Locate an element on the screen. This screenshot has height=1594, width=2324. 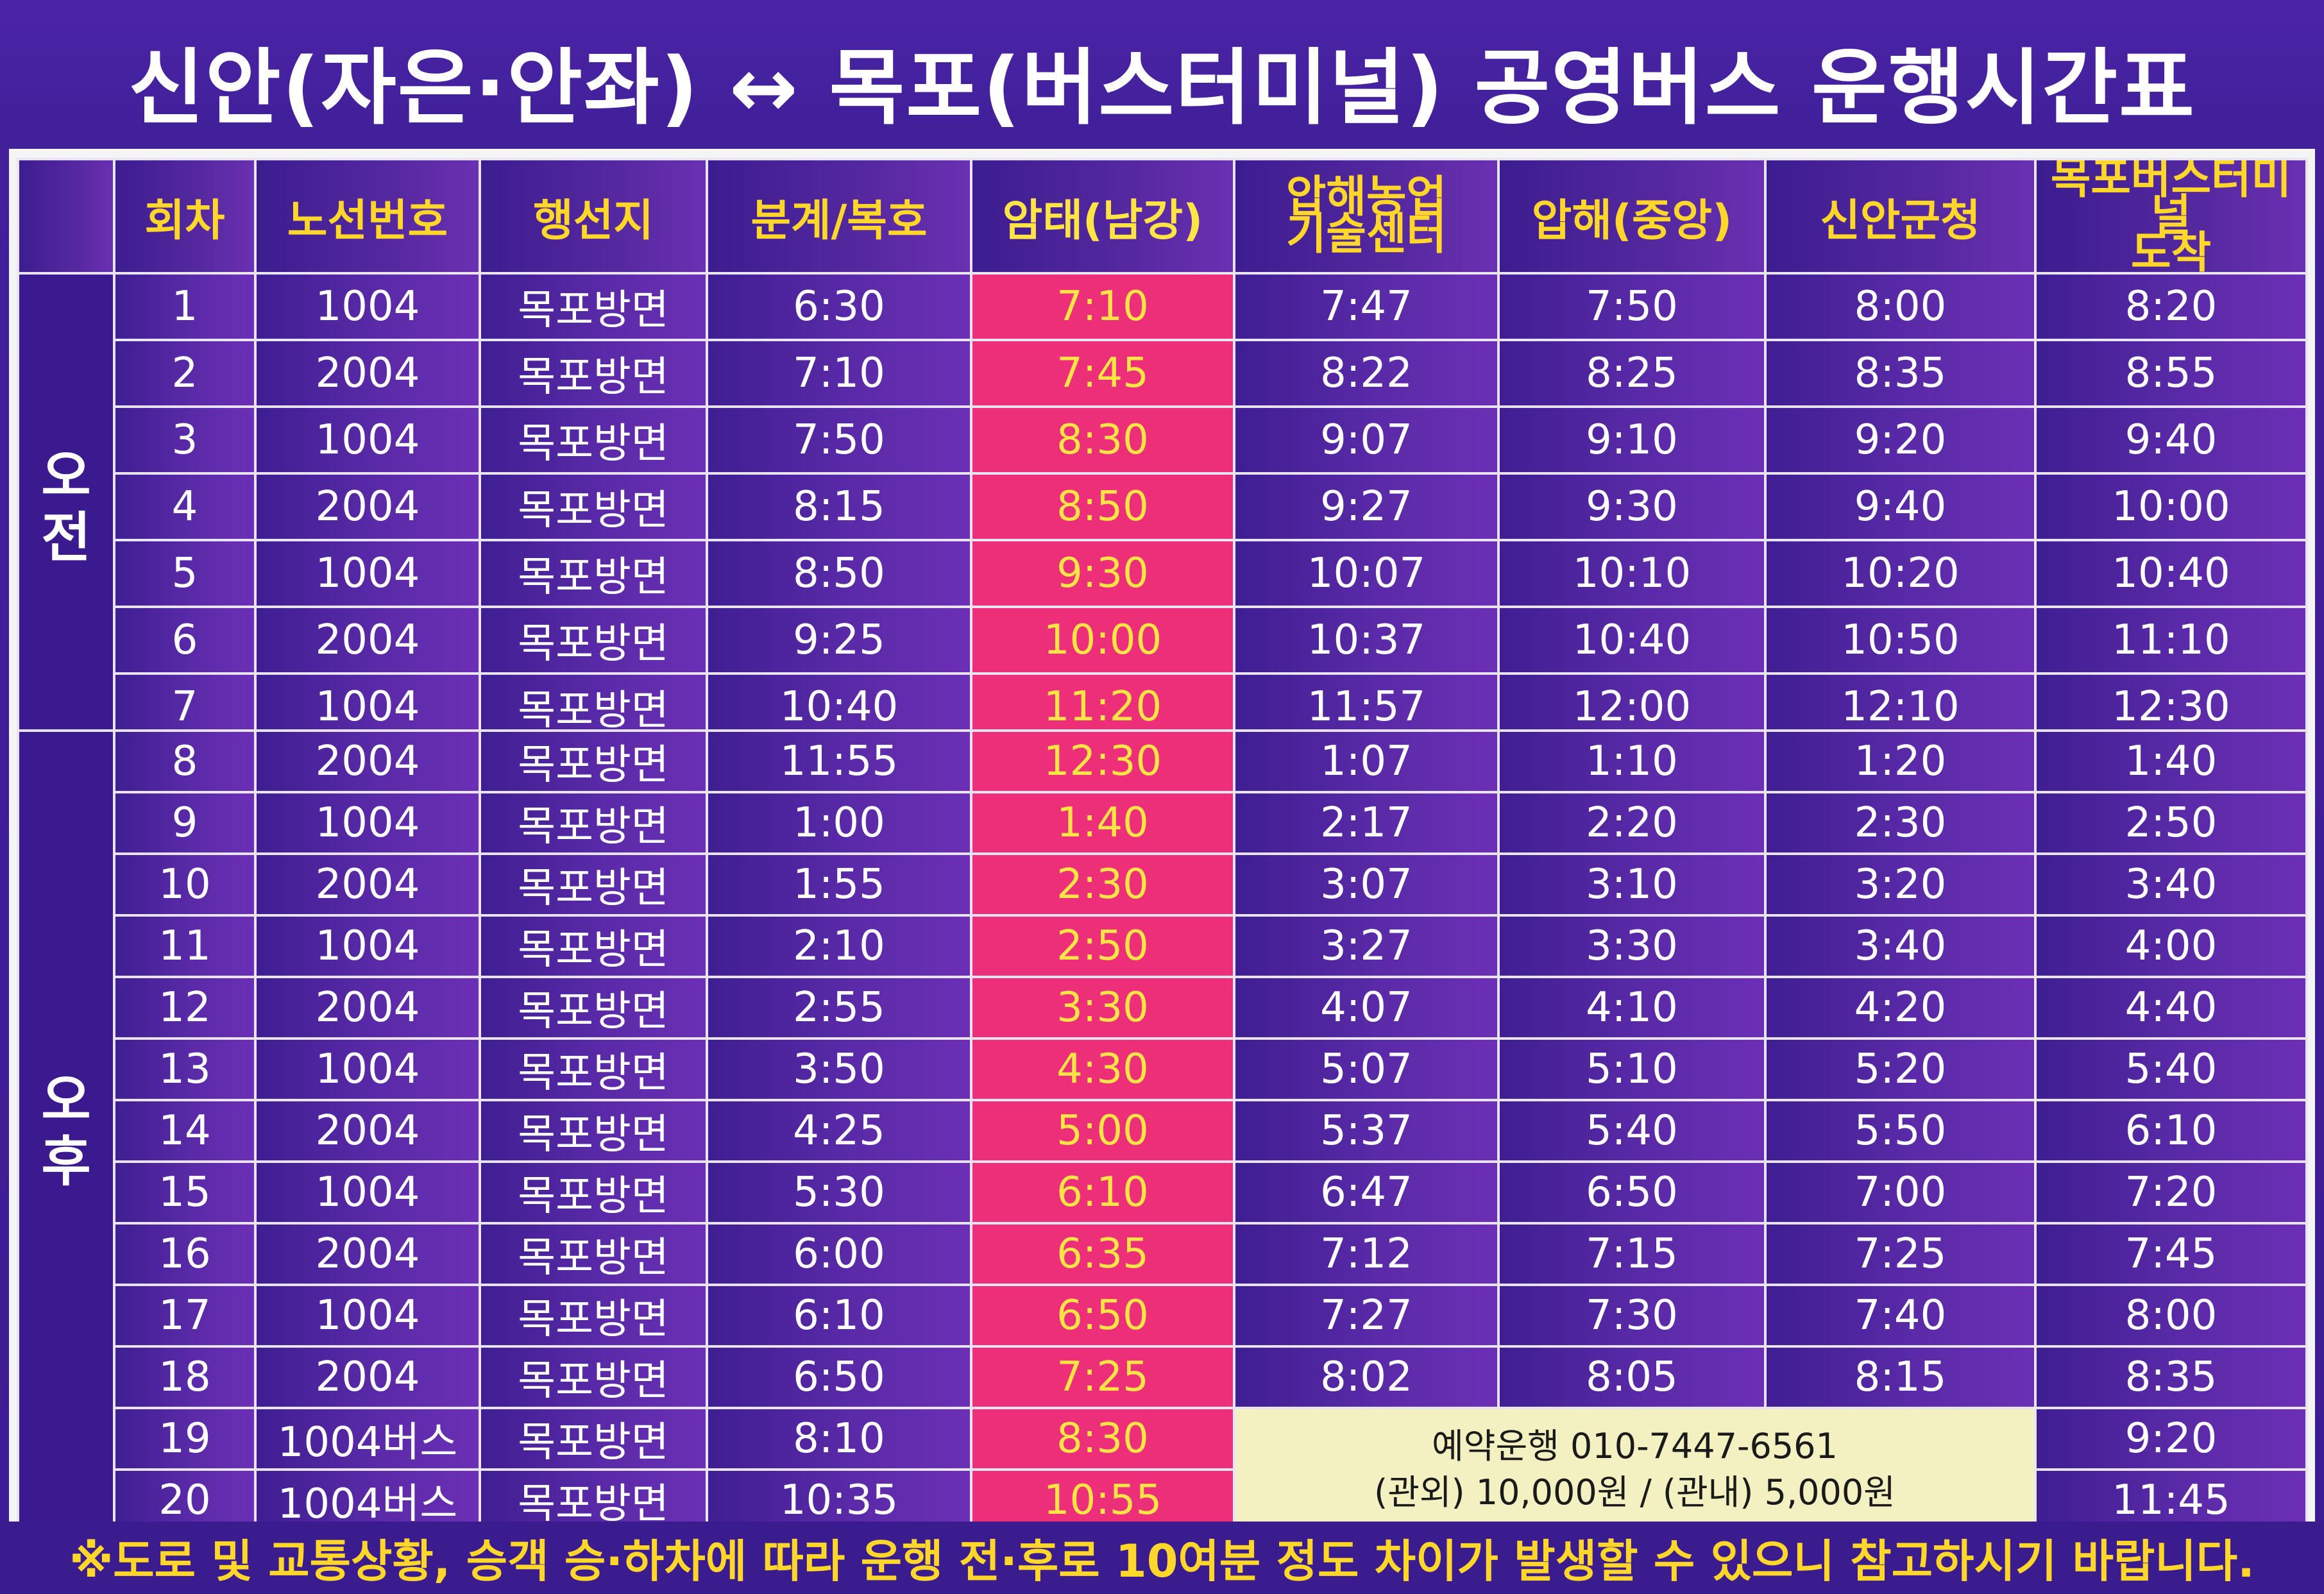
header-aphae-agri-line2: 기술센터 is located at coordinates (1366, 235).